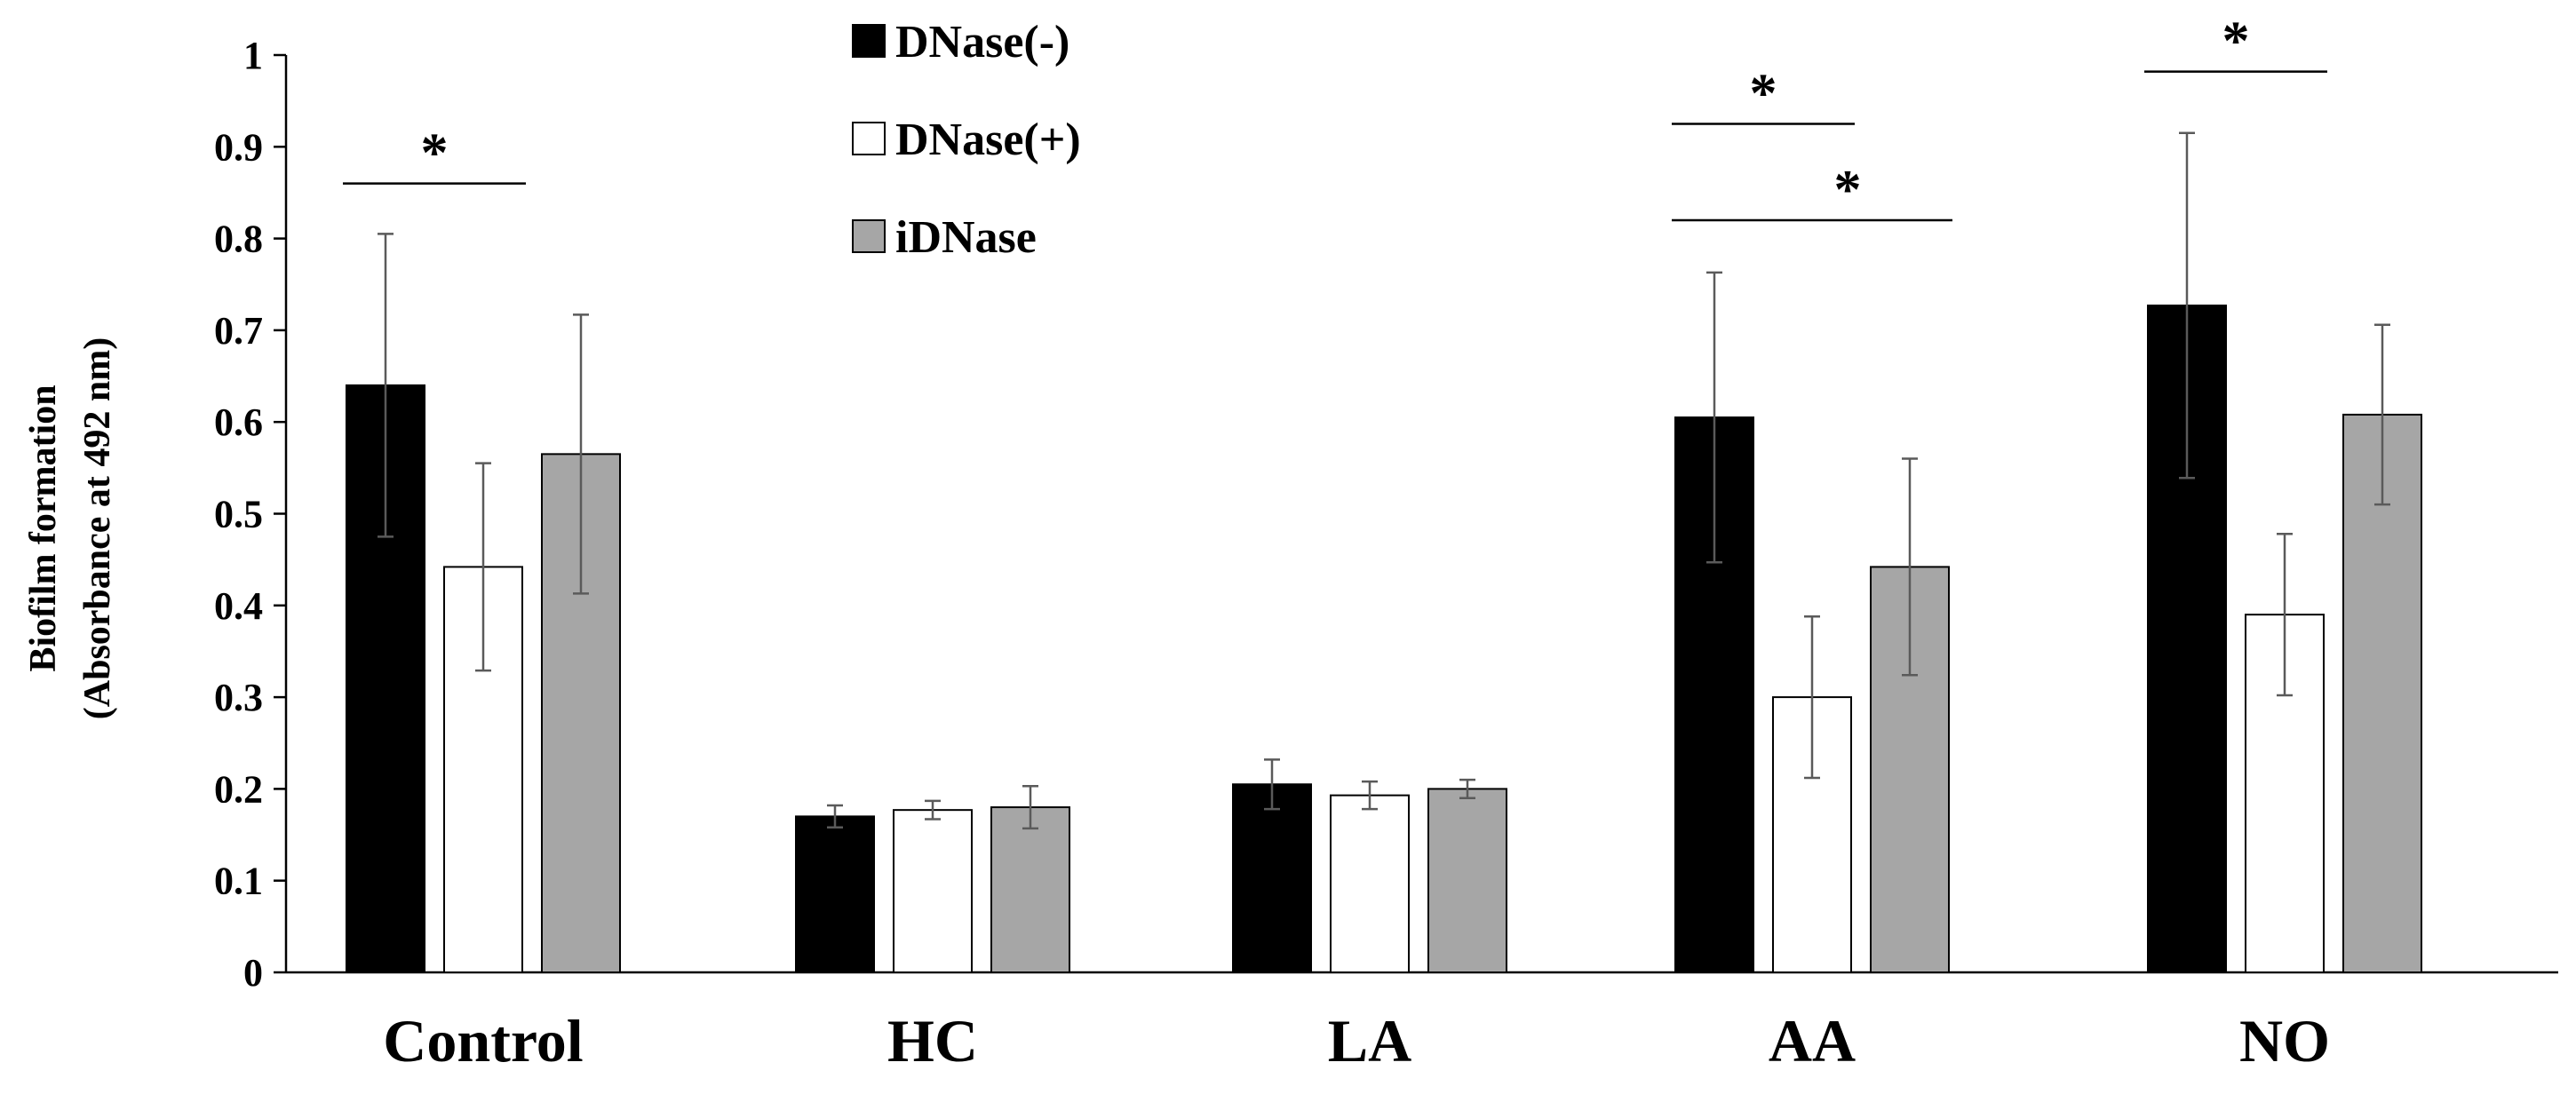  What do you see at coordinates (1335, 117) in the screenshot?
I see `significance-markers: * * * *` at bounding box center [1335, 117].